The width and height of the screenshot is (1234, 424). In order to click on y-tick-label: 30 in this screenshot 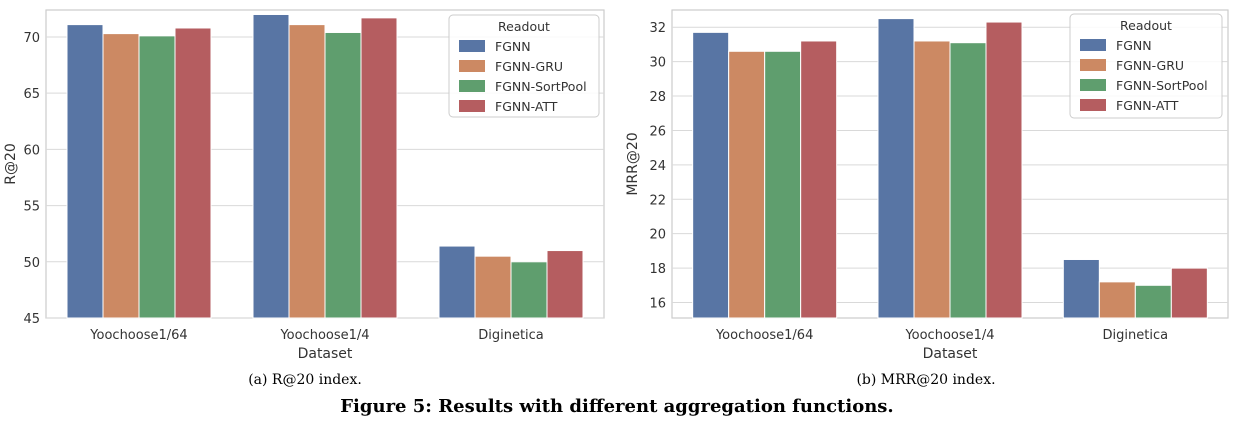, I will do `click(657, 63)`.